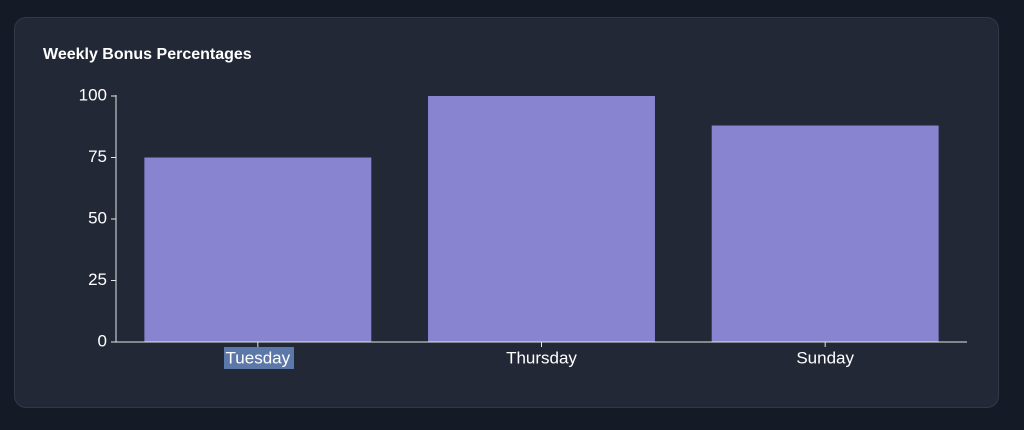 Image resolution: width=1024 pixels, height=430 pixels. I want to click on chart-title: Weekly Bonus Percentages, so click(147, 54).